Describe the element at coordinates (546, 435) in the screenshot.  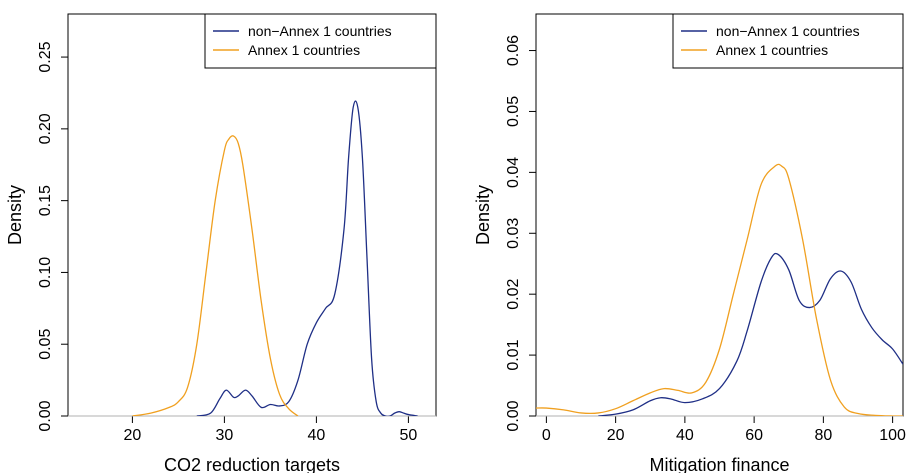
I see `x-tick-label: 0` at that location.